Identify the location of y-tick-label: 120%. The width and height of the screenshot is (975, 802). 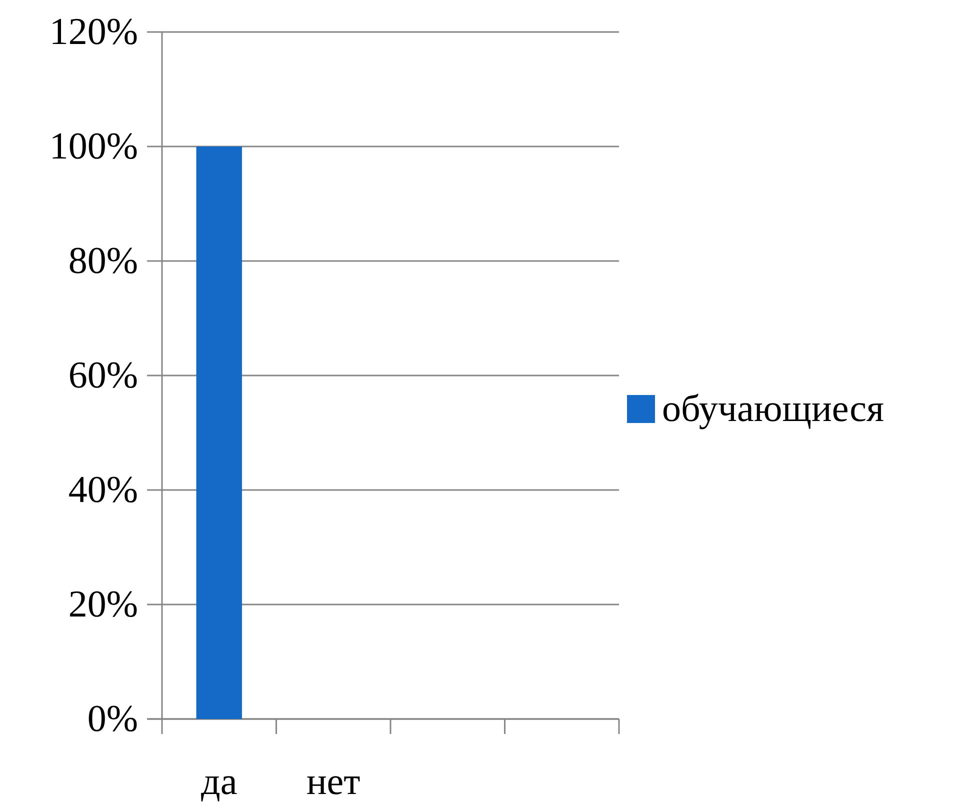
(93, 32).